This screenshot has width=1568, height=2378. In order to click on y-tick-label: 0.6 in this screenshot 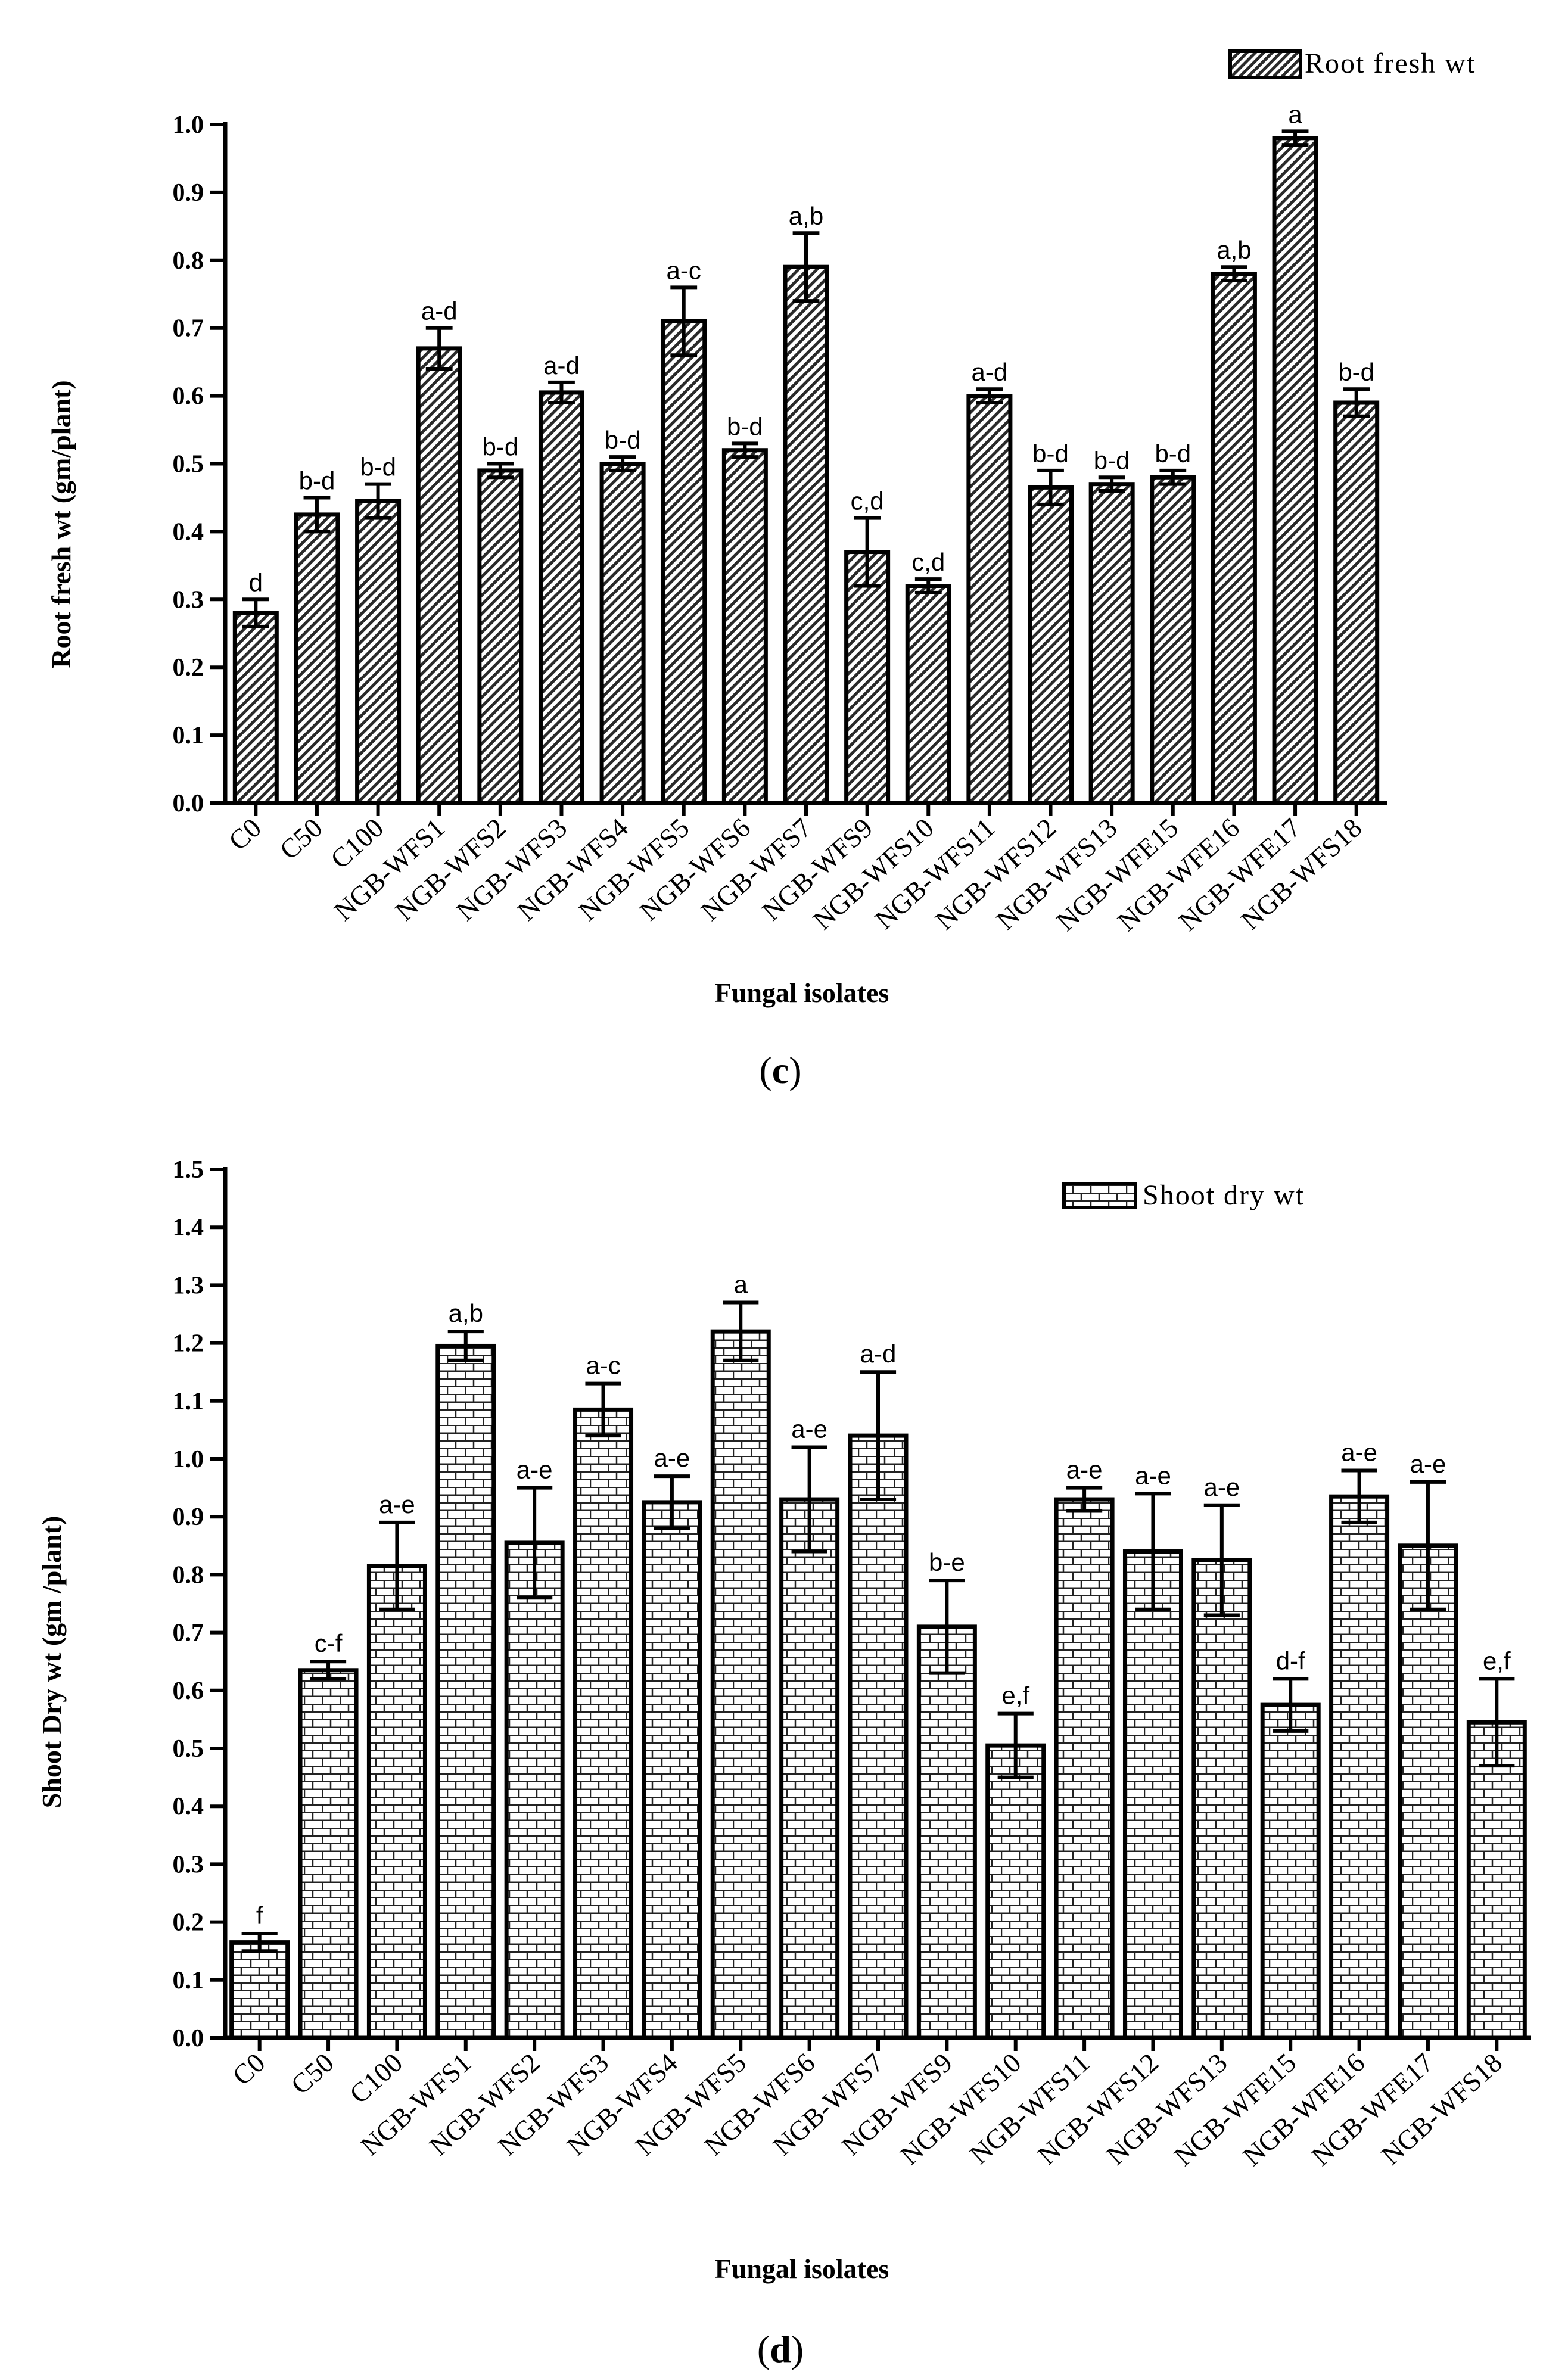, I will do `click(188, 1691)`.